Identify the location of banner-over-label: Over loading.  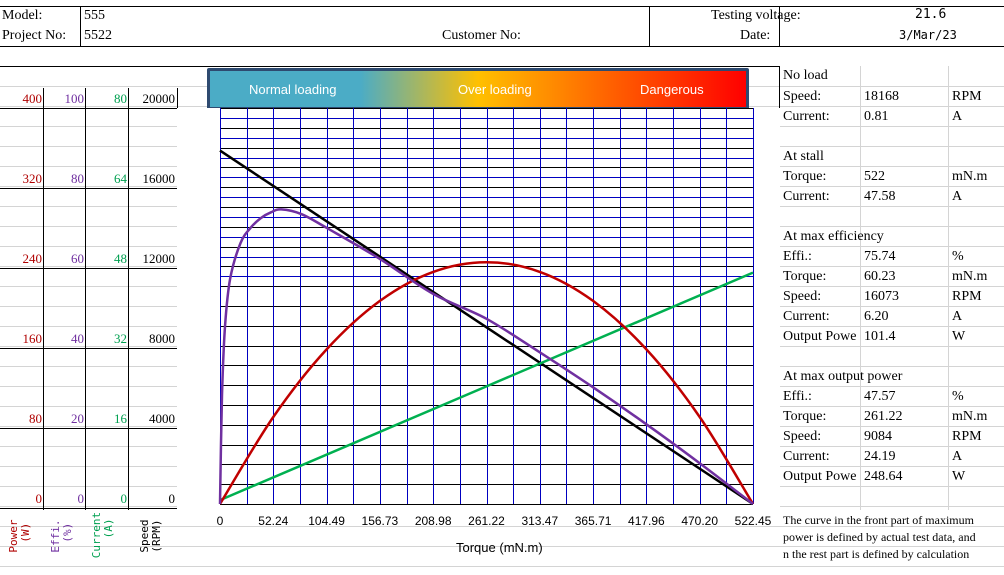
(495, 89).